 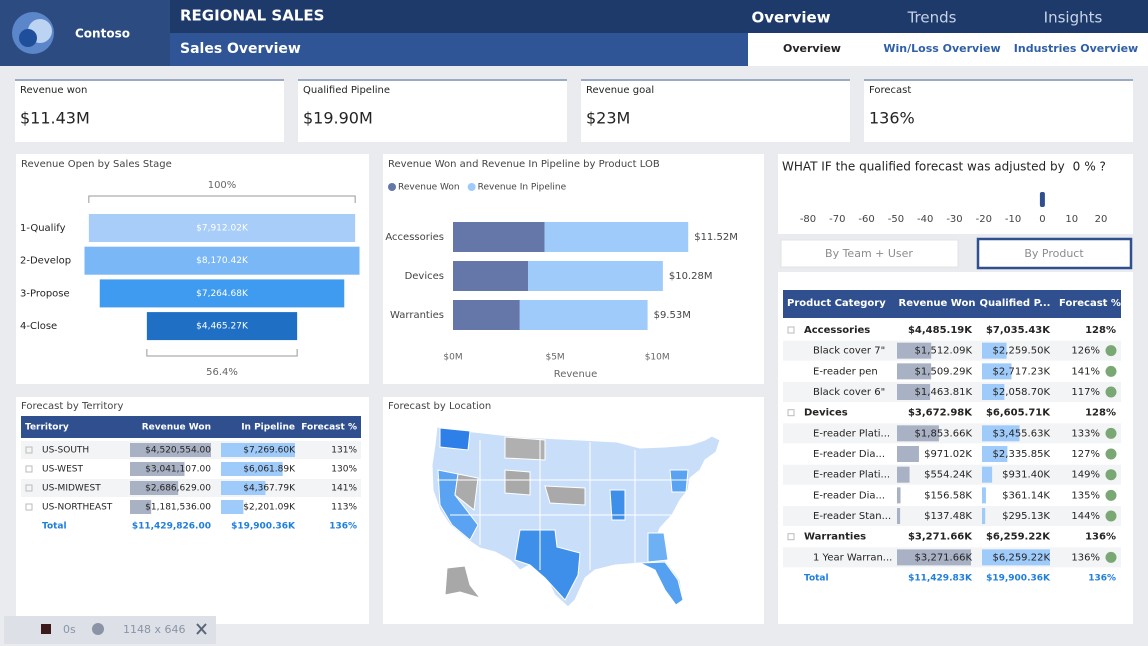 What do you see at coordinates (252, 16) in the screenshot?
I see `report-title: REGIONAL SALES` at bounding box center [252, 16].